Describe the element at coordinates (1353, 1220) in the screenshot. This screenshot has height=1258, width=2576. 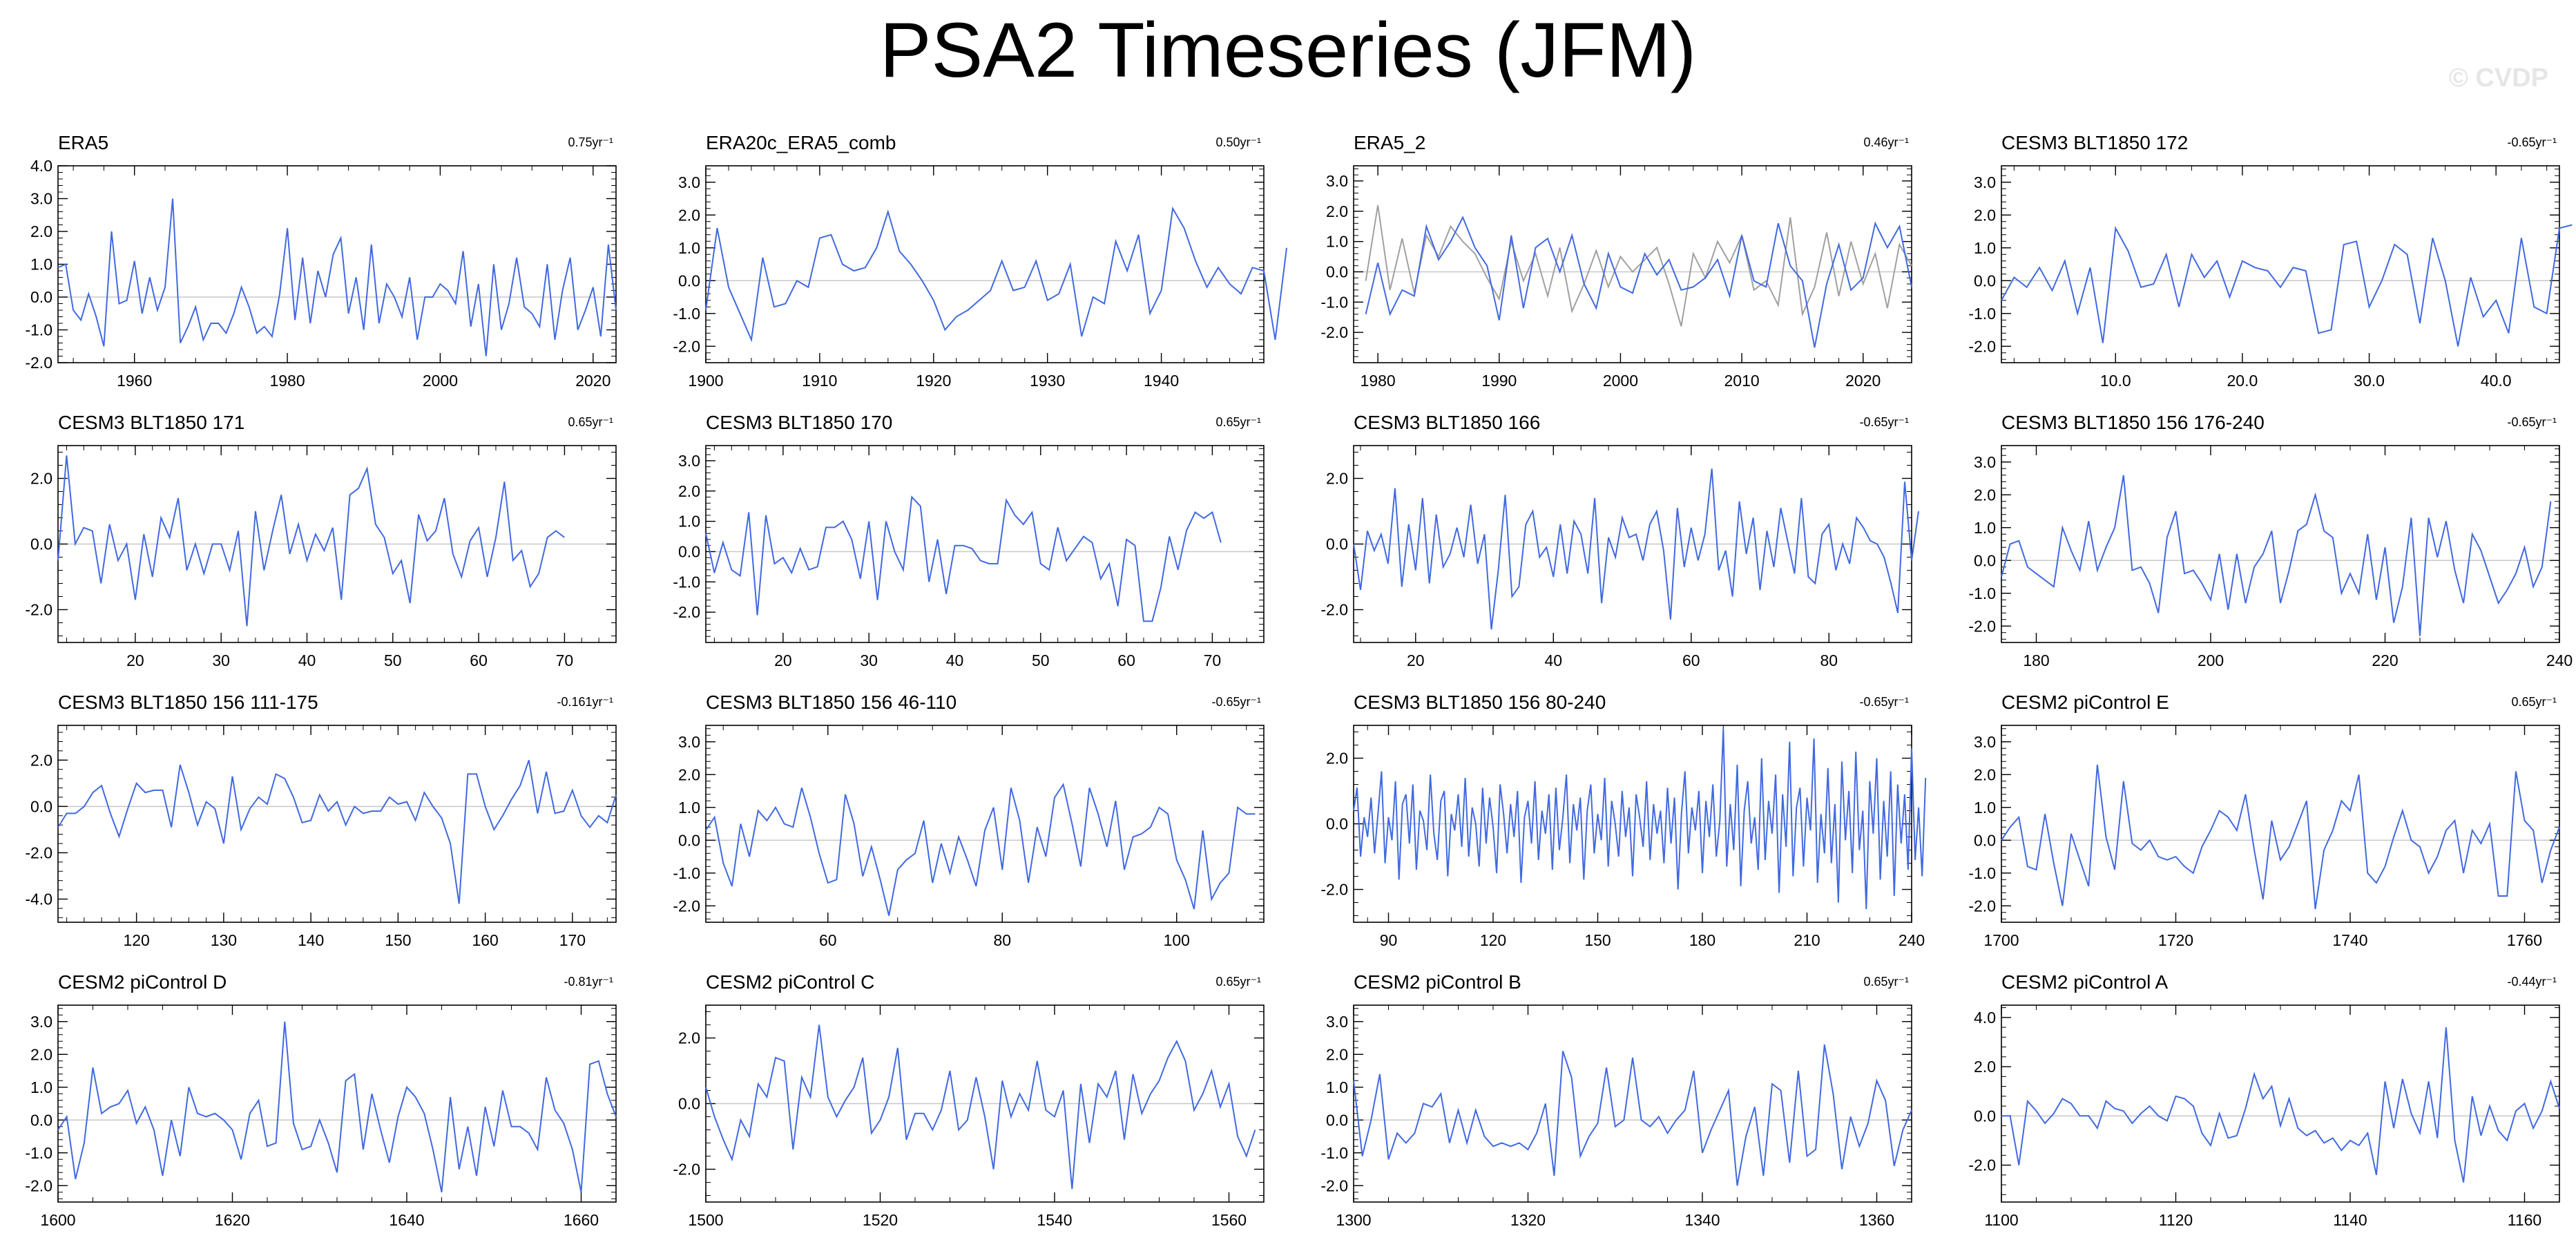
I see `x-tick-label: 1300` at that location.